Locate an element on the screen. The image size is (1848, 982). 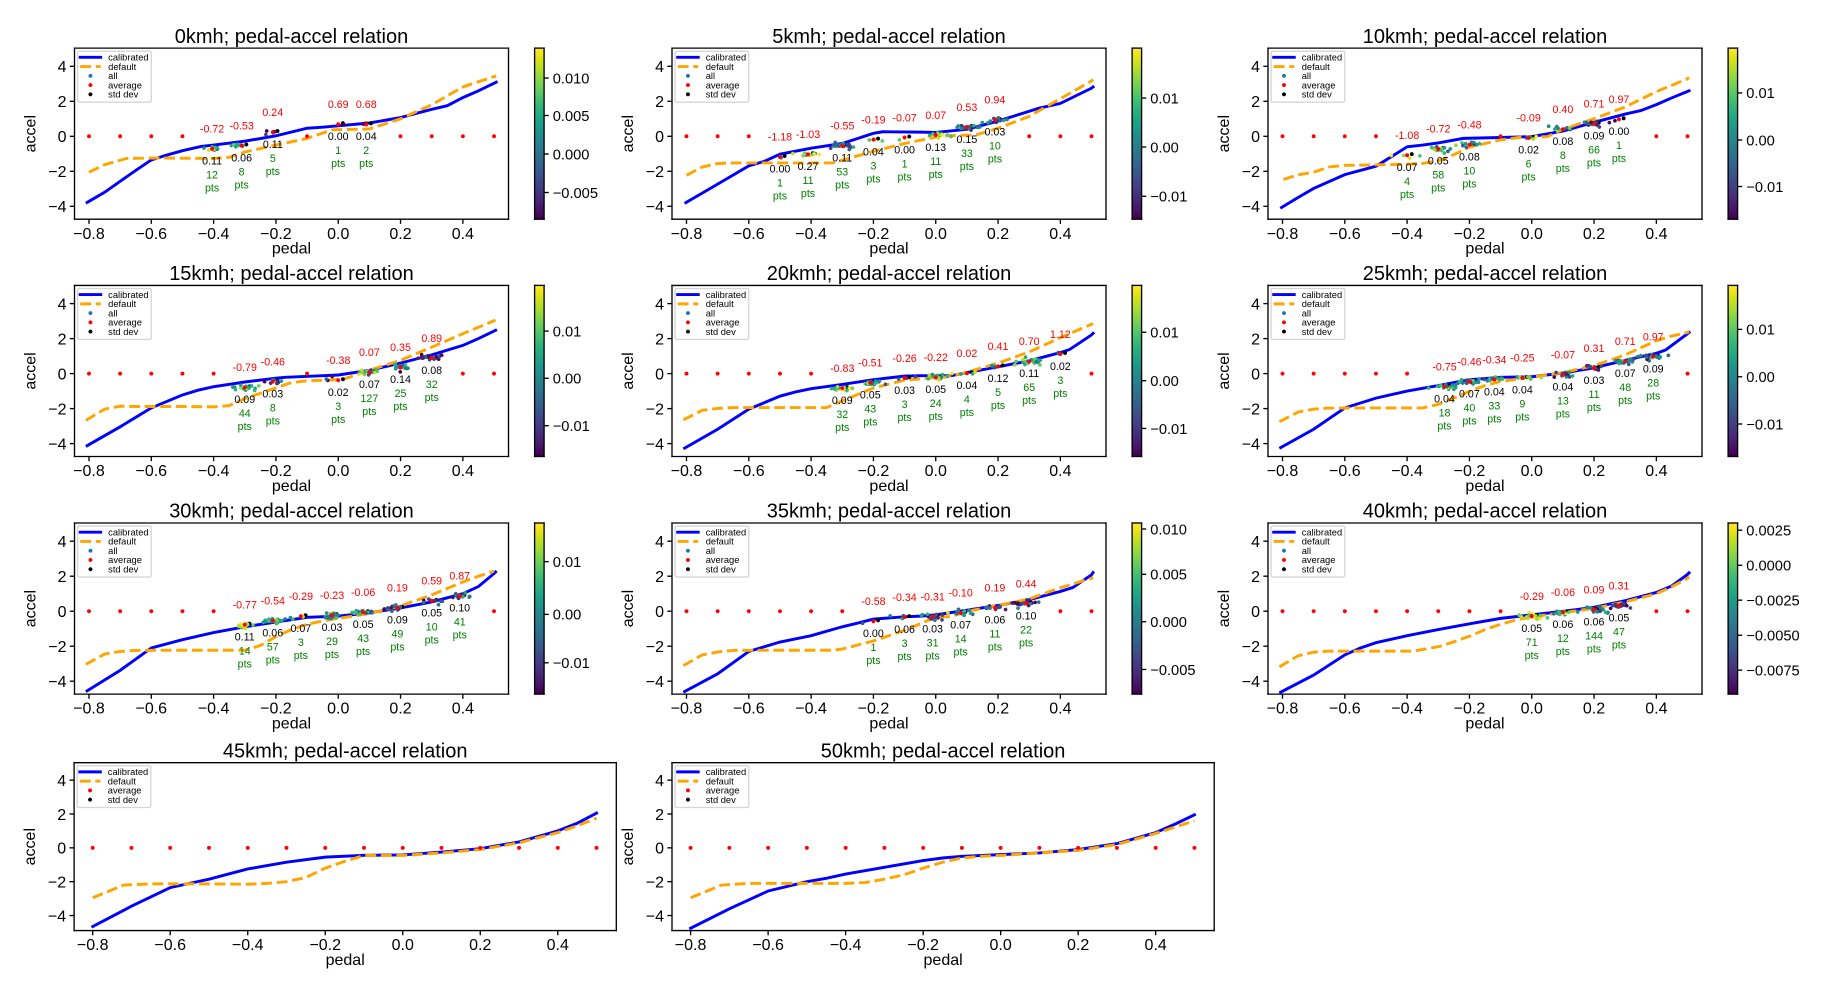
svg-text: 6 is located at coordinates (1529, 165).